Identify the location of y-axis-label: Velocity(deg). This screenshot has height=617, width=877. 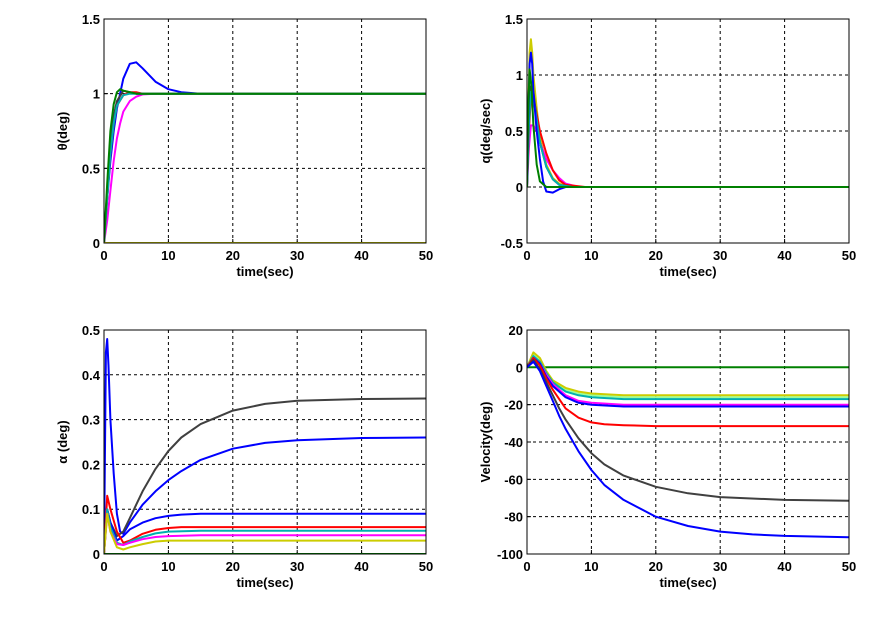
(485, 442).